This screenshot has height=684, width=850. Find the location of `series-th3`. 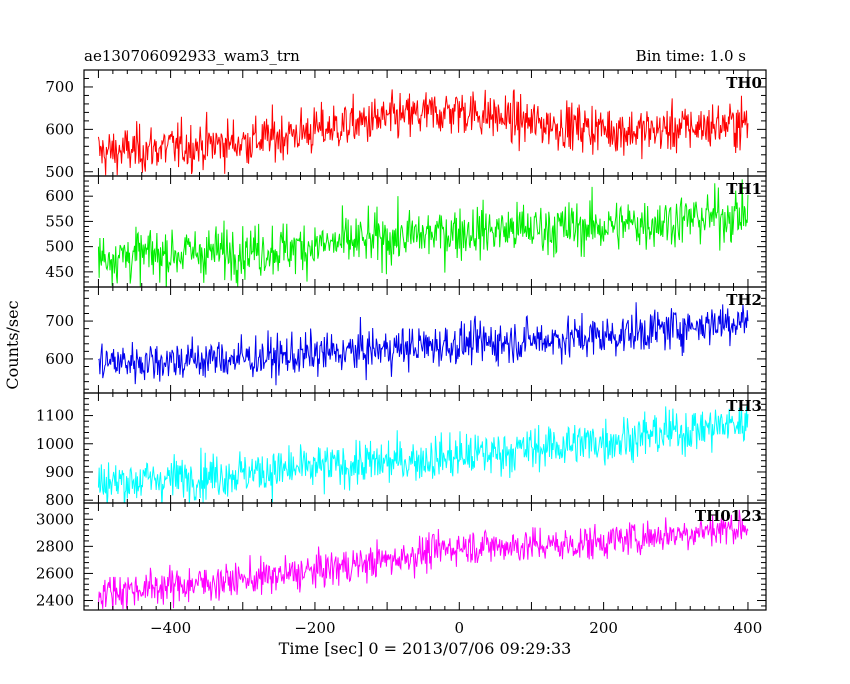

series-th3 is located at coordinates (423, 452).